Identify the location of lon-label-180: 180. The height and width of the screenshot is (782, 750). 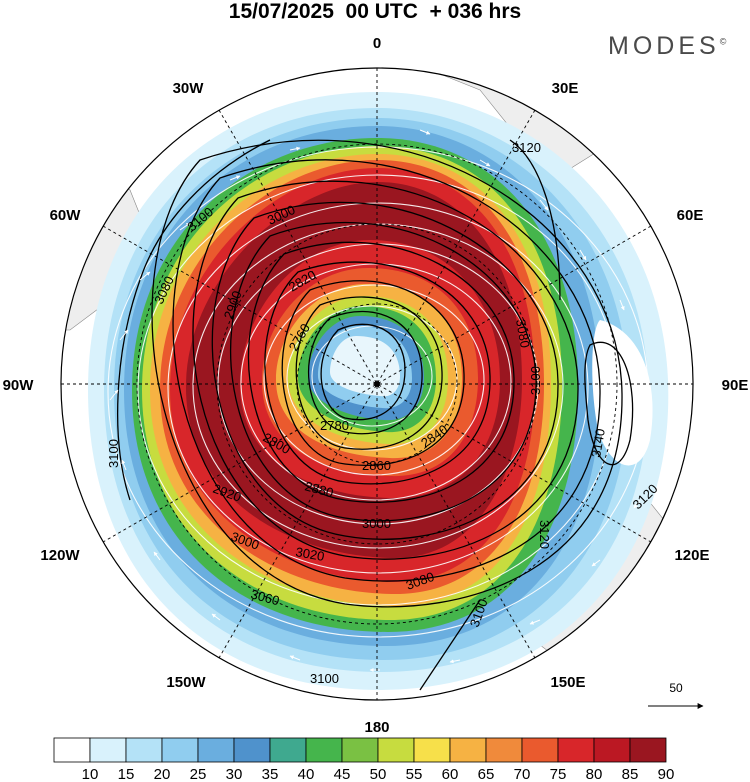
(376, 727).